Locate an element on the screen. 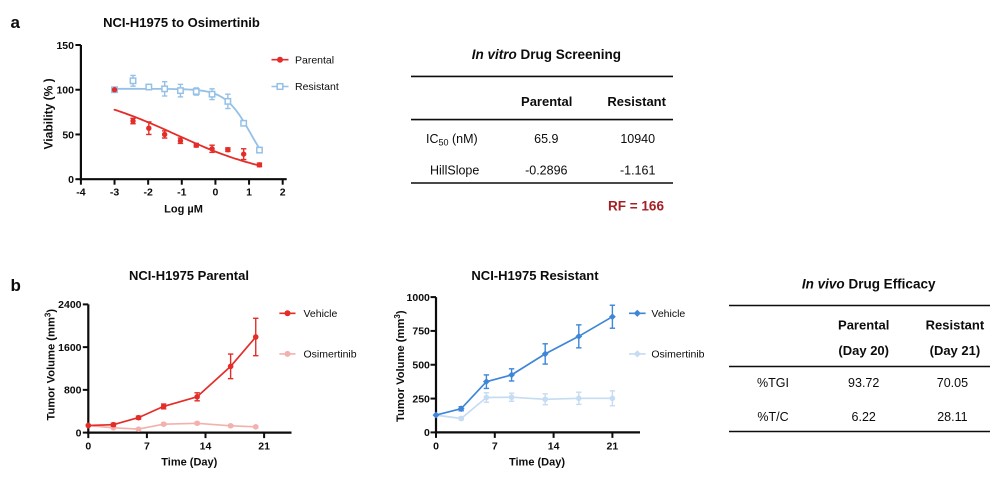 The image size is (1000, 484). svg-text: 10940 is located at coordinates (637, 139).